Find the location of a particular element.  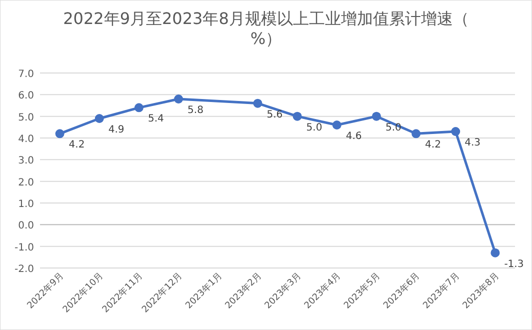

y-tick-label: 7.0 is located at coordinates (26, 74).